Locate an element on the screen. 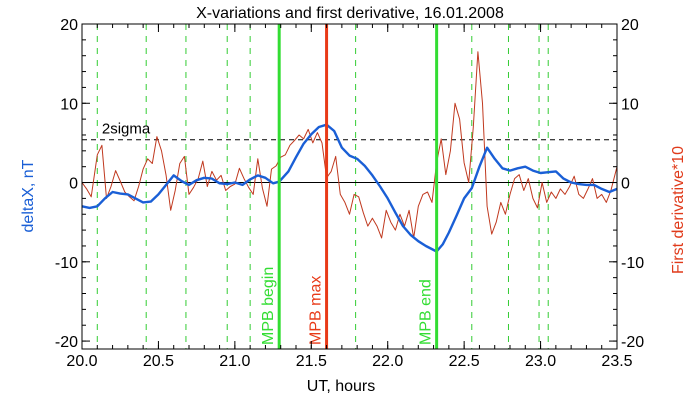 The height and width of the screenshot is (400, 700). x-tick-label-1: 20.5 is located at coordinates (158, 361).